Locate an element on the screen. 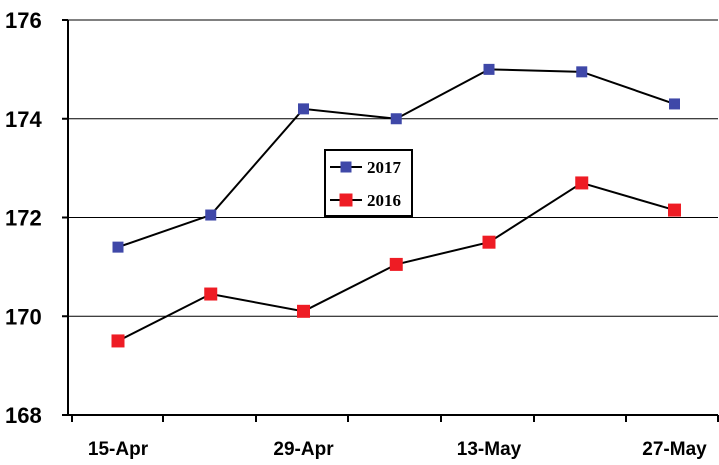  x-tick-label: 15-Apr is located at coordinates (118, 449).